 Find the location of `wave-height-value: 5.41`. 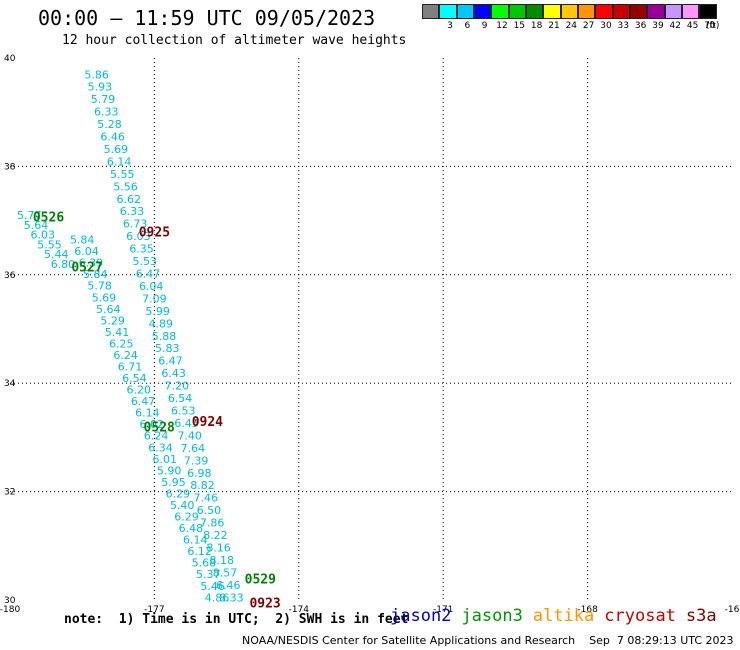

wave-height-value: 5.41 is located at coordinates (117, 332).